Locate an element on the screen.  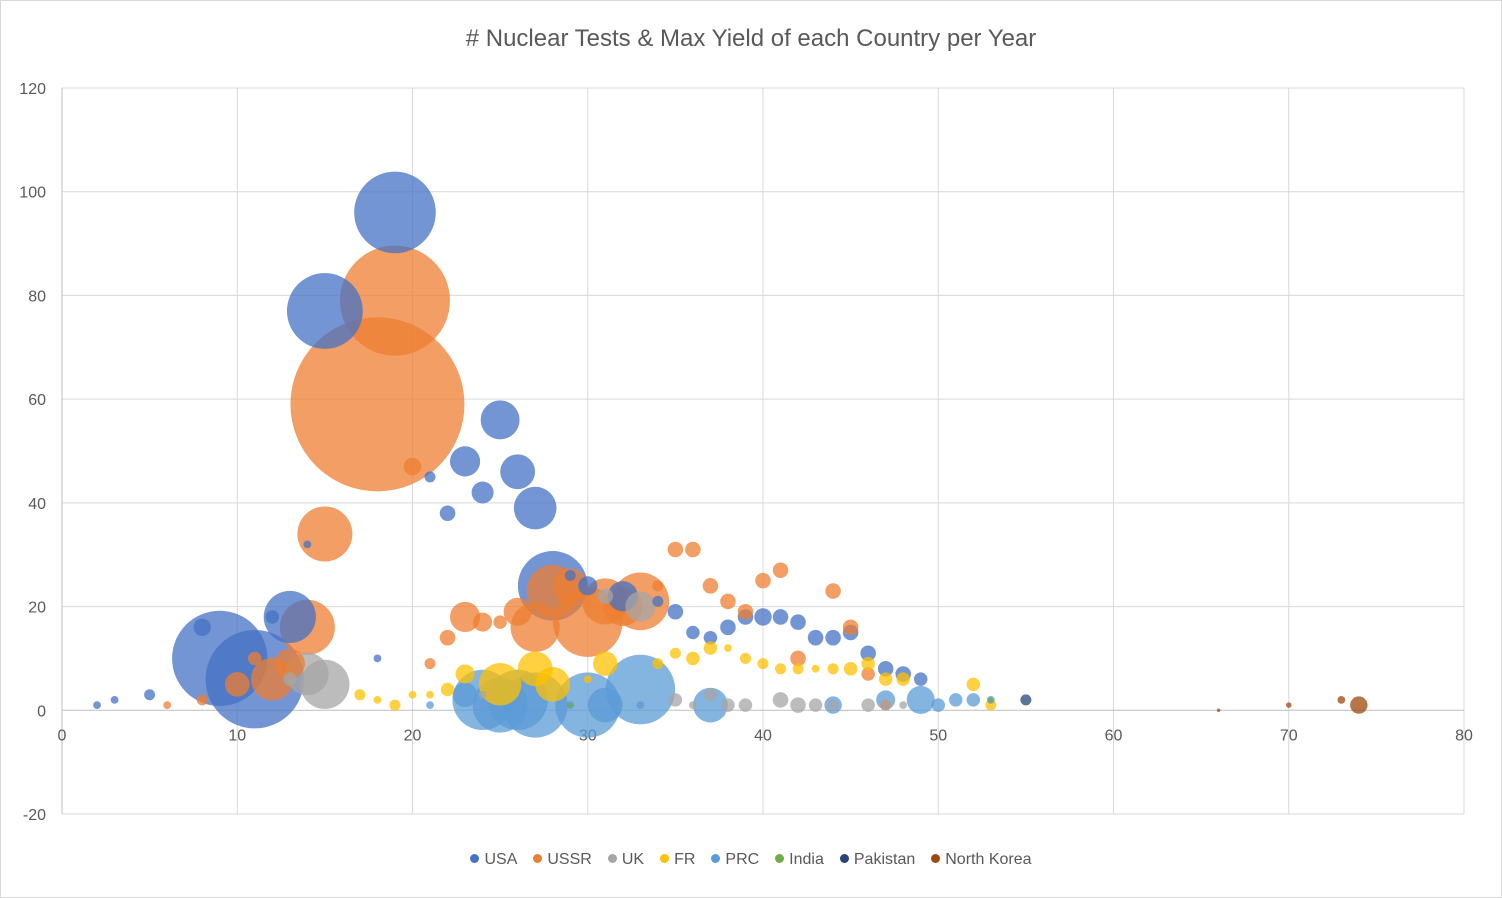
legend-label: North Korea is located at coordinates (988, 859).